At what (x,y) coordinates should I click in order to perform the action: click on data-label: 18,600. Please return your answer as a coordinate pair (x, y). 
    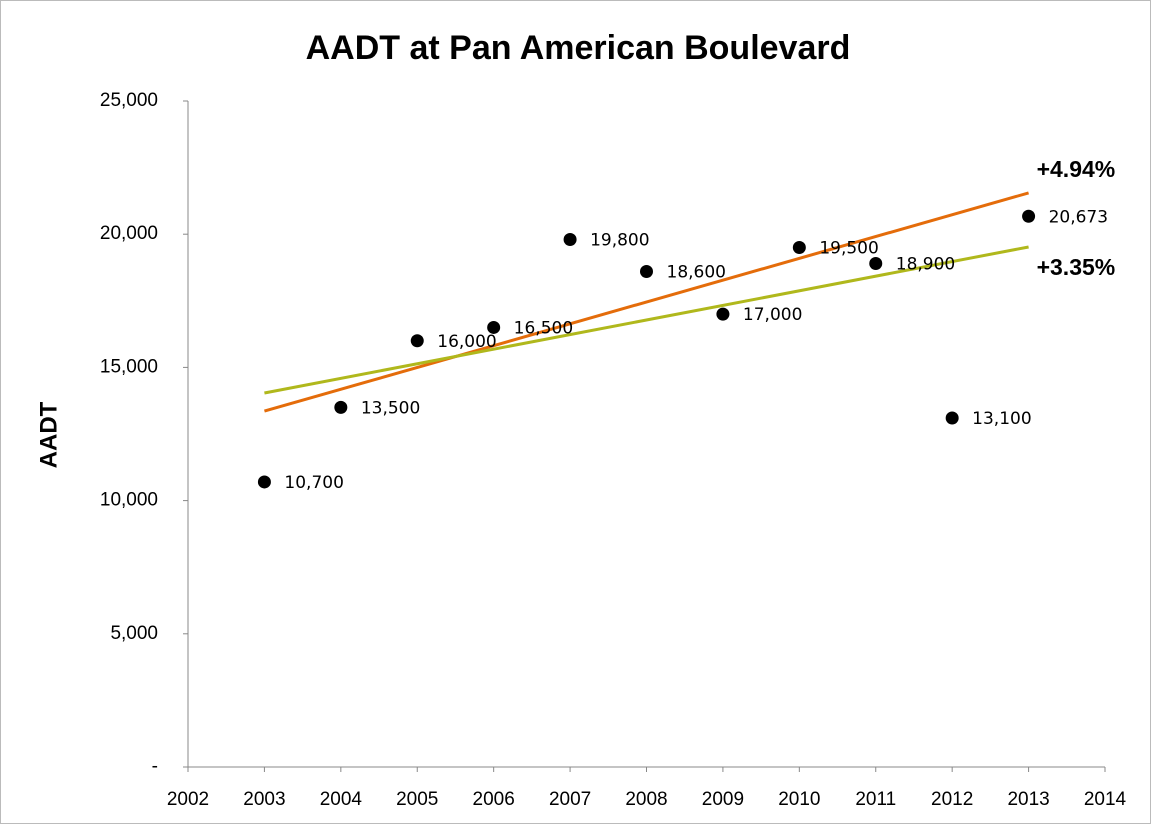
    Looking at the image, I should click on (696, 272).